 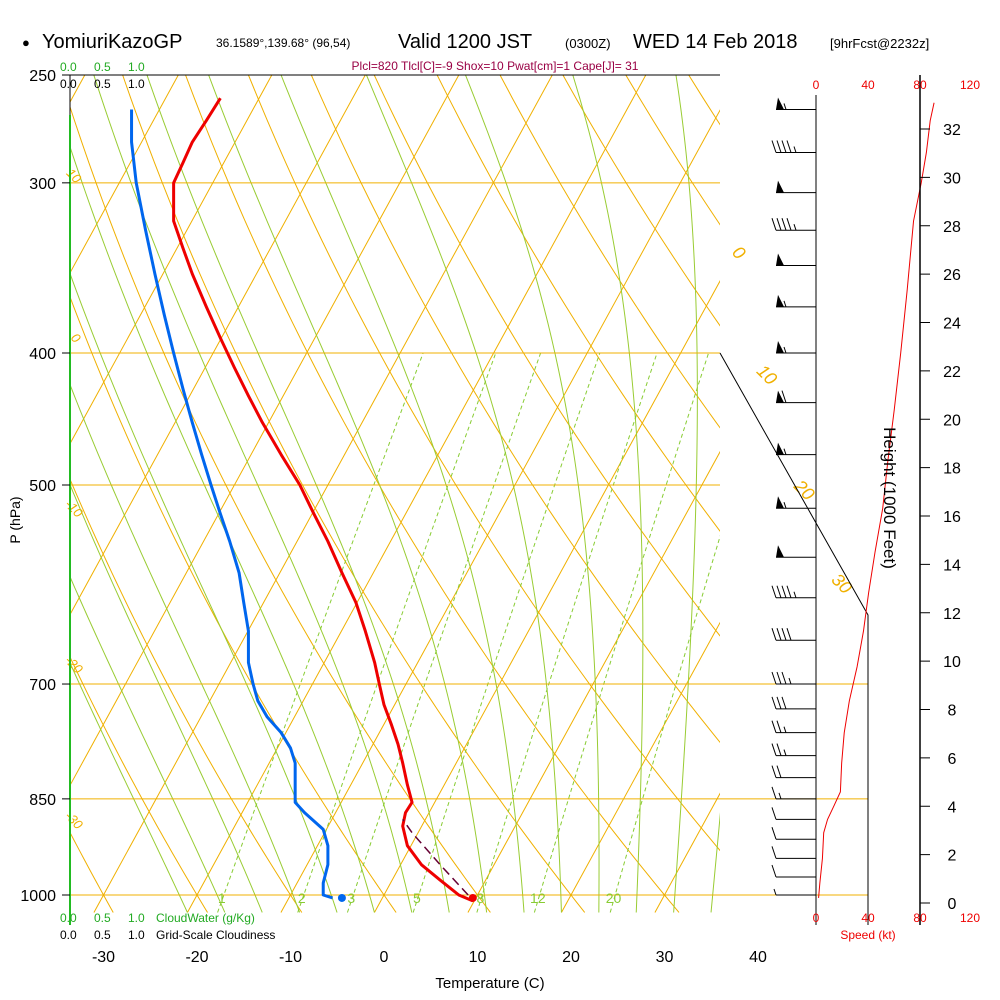 What do you see at coordinates (952, 275) in the screenshot?
I see `height-tick-label: 26` at bounding box center [952, 275].